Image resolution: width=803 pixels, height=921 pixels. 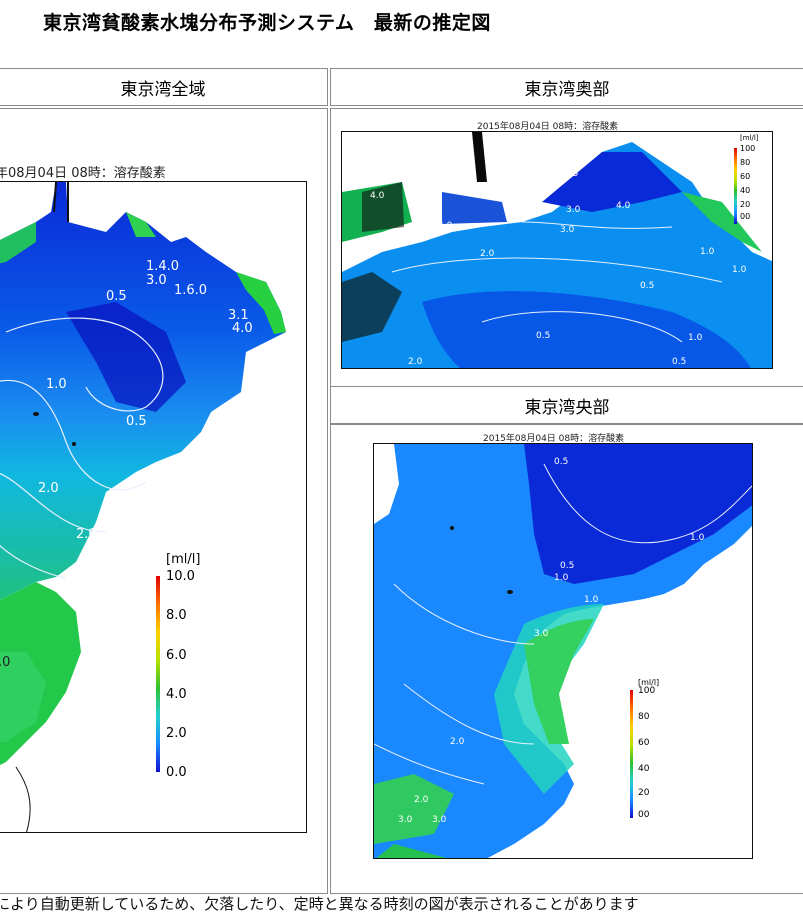 I want to click on contour-label: .0, so click(x=5, y=662).